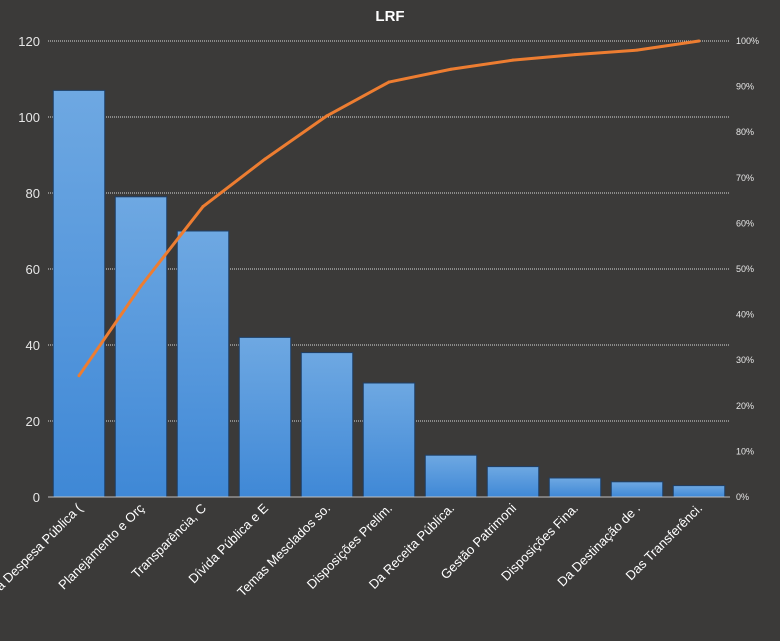 The width and height of the screenshot is (780, 641). Describe the element at coordinates (745, 451) in the screenshot. I see `y-right-tick-label: 10%` at that location.